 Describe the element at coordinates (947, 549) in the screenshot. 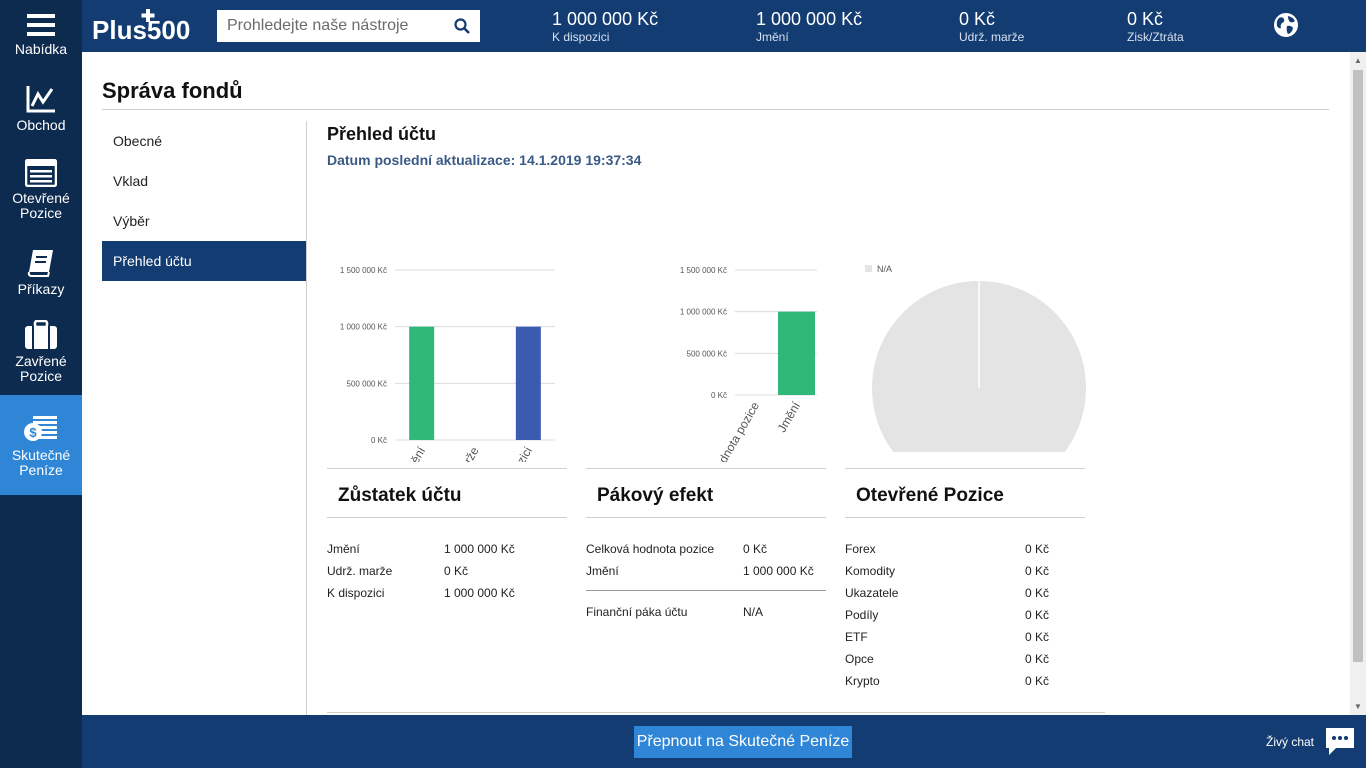

I see `table-row: Forex 0 Kč` at that location.